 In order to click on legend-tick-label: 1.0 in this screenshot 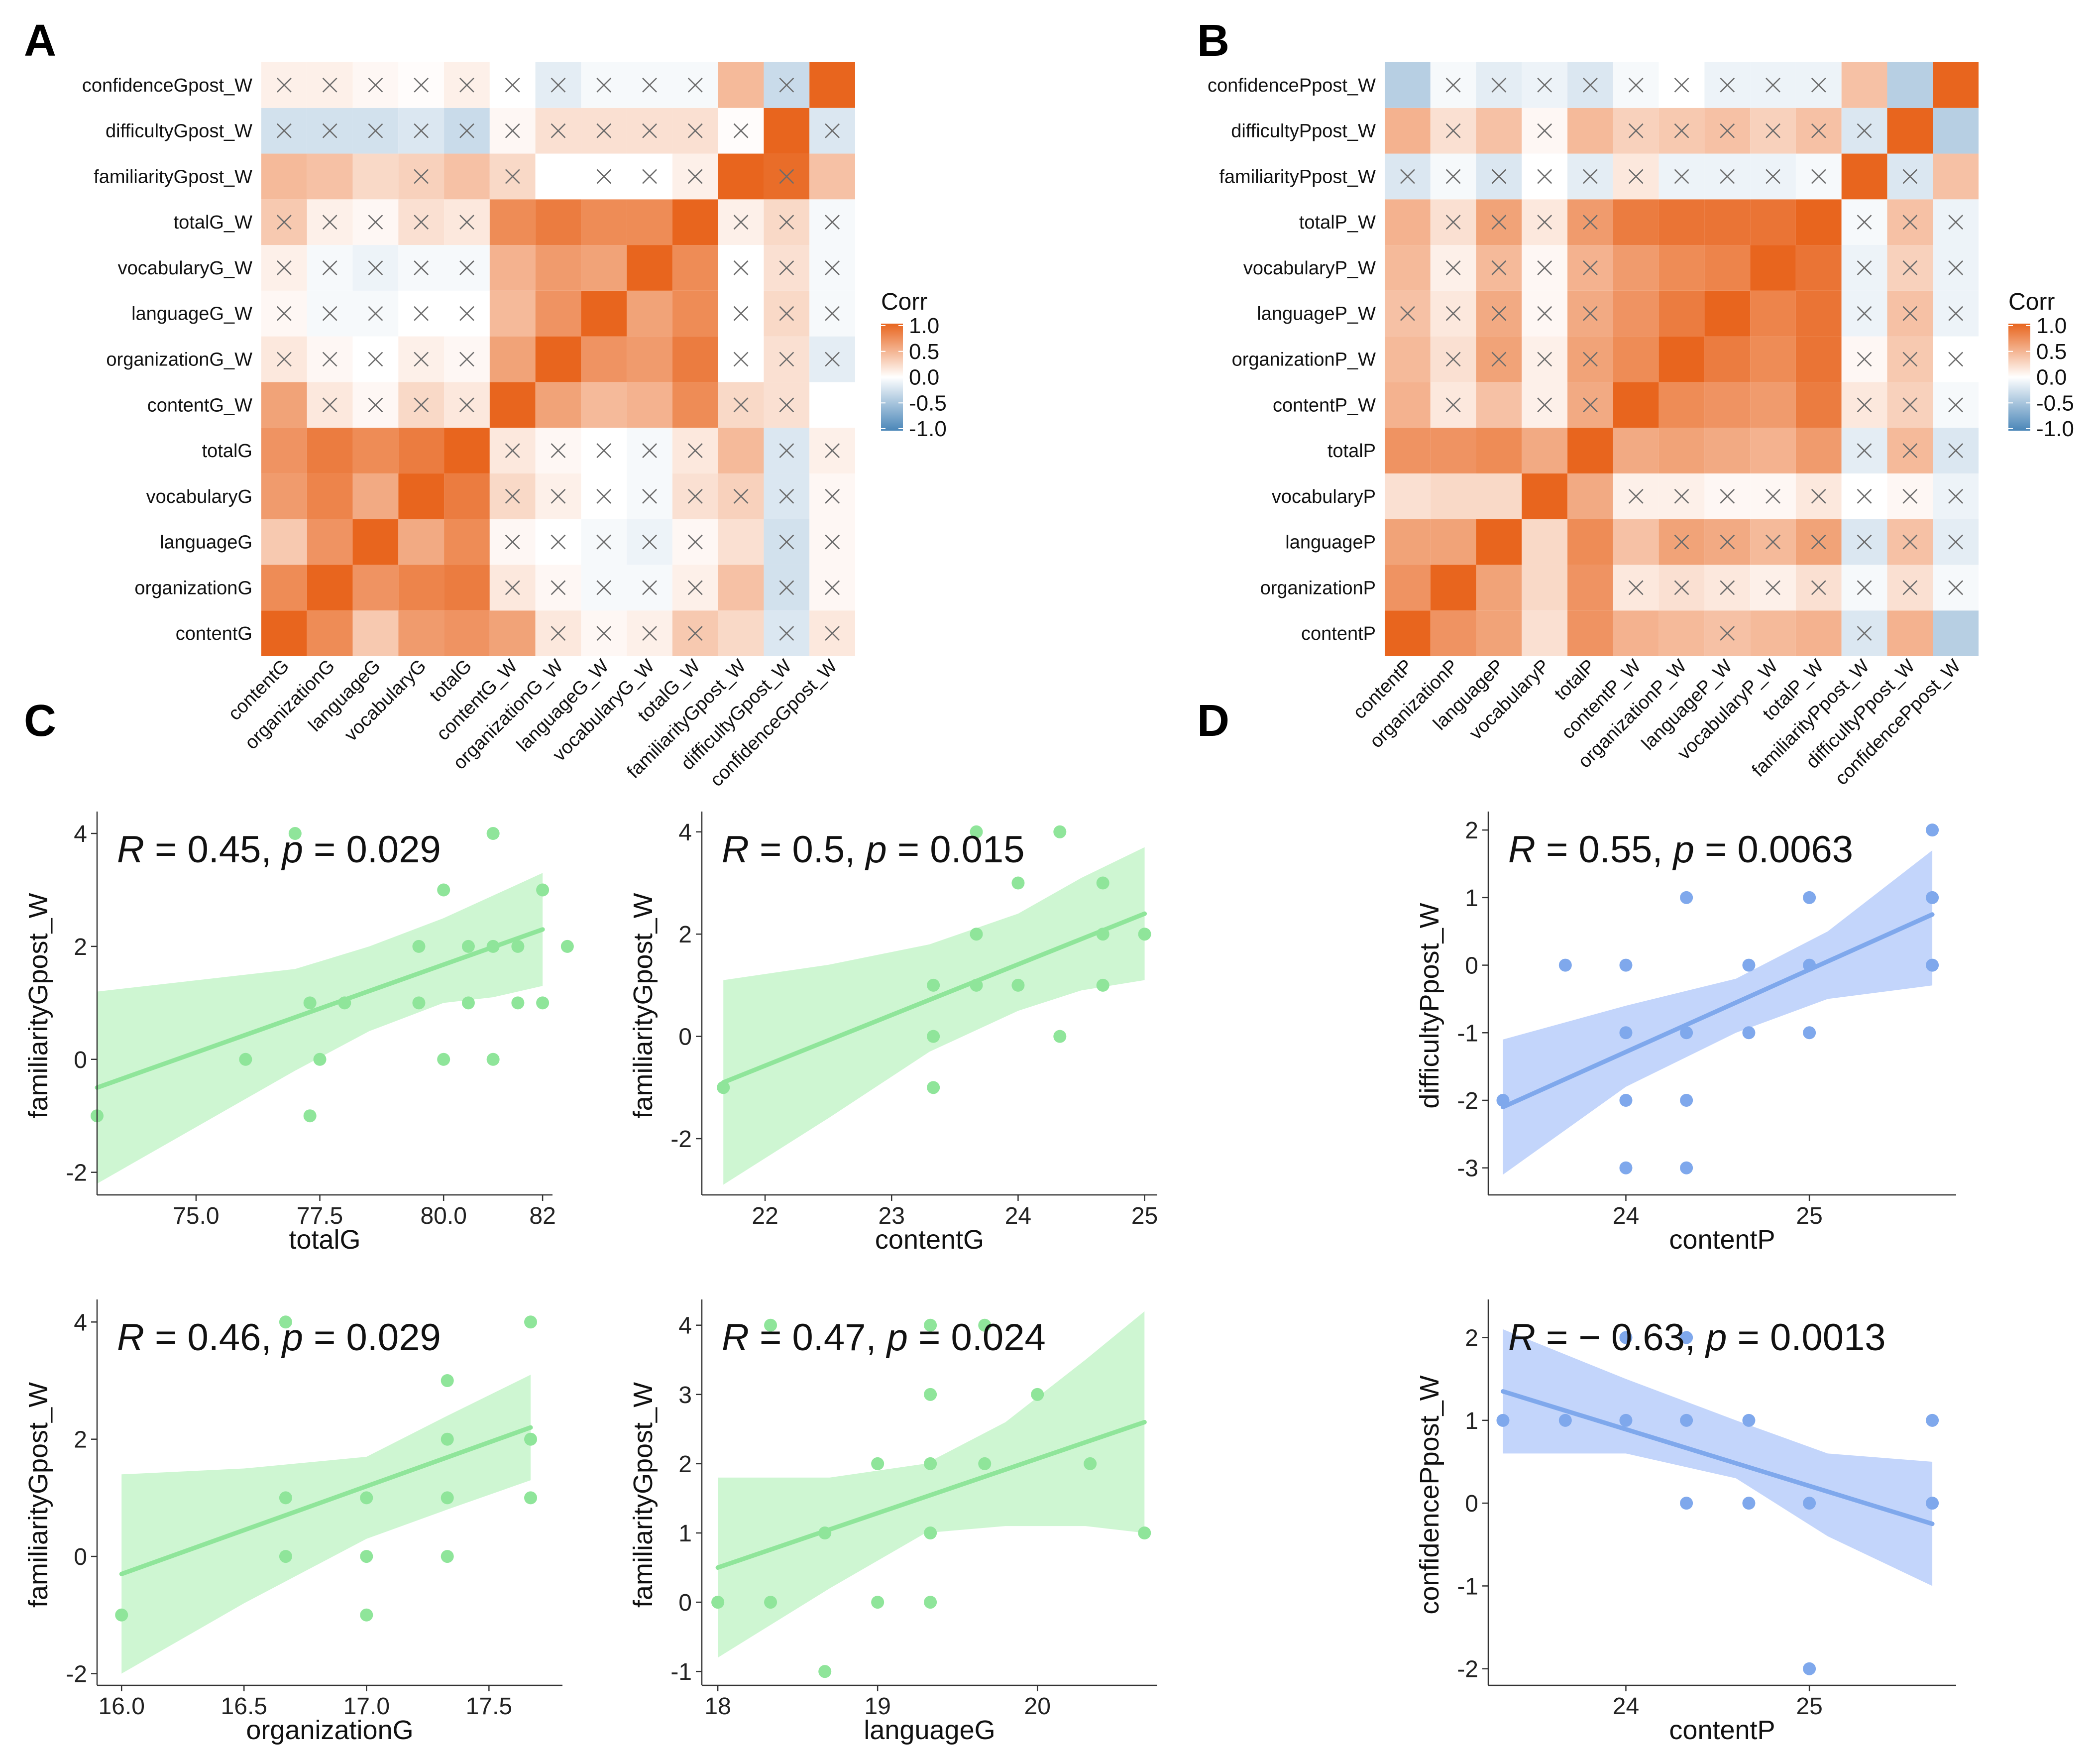, I will do `click(924, 326)`.